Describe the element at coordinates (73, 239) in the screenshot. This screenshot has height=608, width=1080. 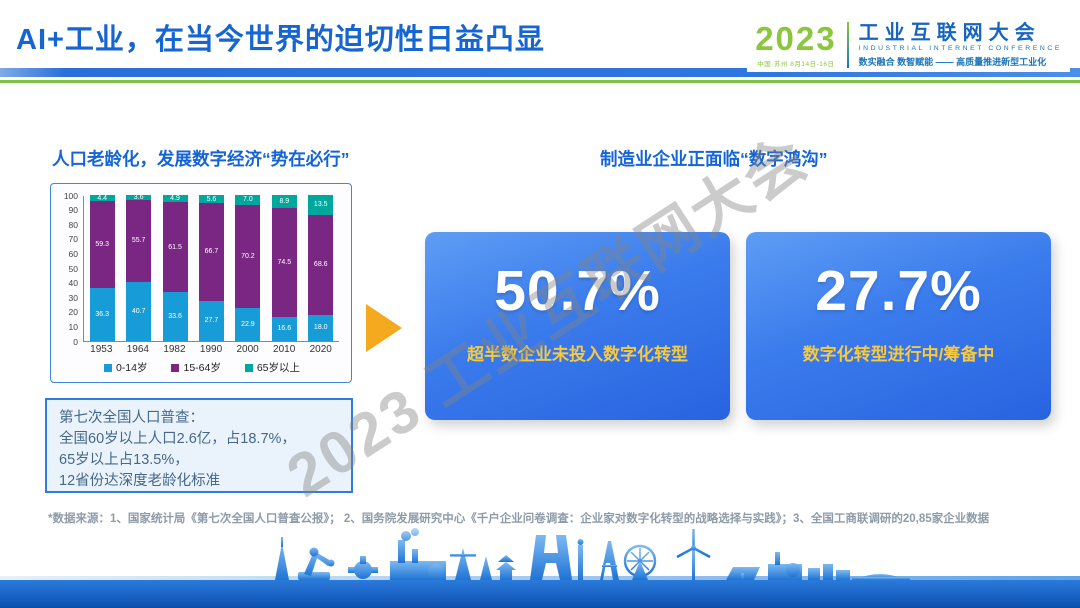
I see `y-tick-label: 70` at that location.